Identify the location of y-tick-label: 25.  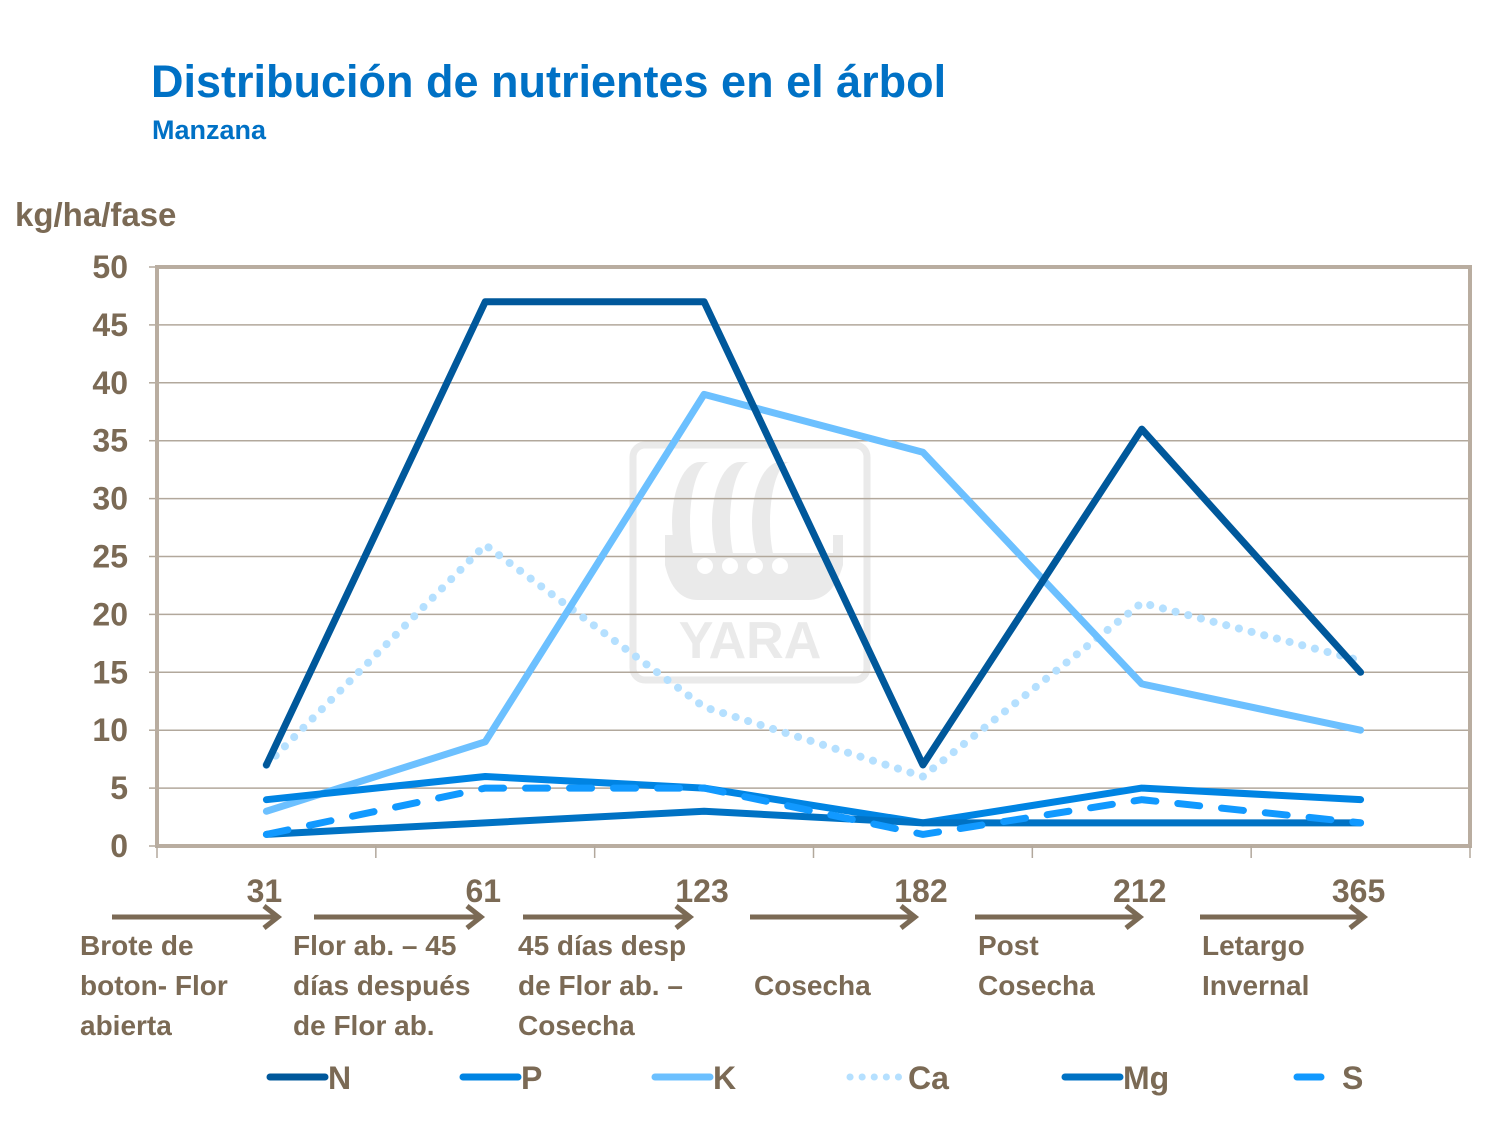
(110, 557).